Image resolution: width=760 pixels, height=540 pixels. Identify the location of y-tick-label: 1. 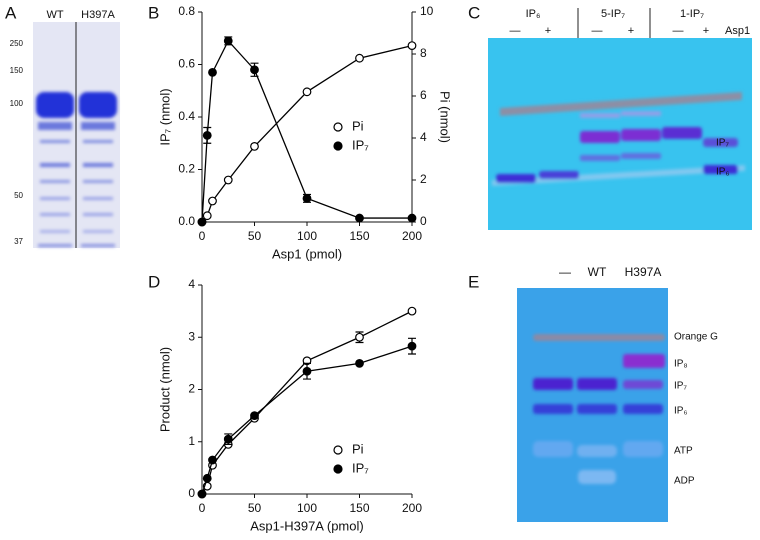
(191, 441).